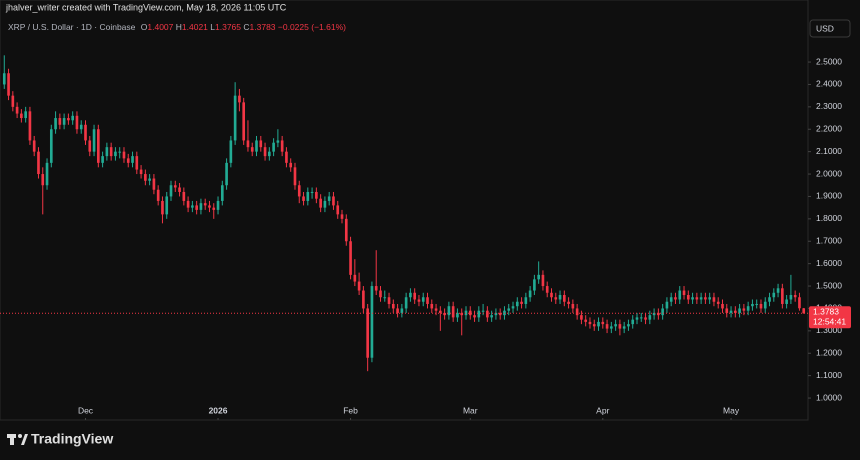 This screenshot has width=860, height=460. I want to click on y-tick-label: 1.9000, so click(829, 196).